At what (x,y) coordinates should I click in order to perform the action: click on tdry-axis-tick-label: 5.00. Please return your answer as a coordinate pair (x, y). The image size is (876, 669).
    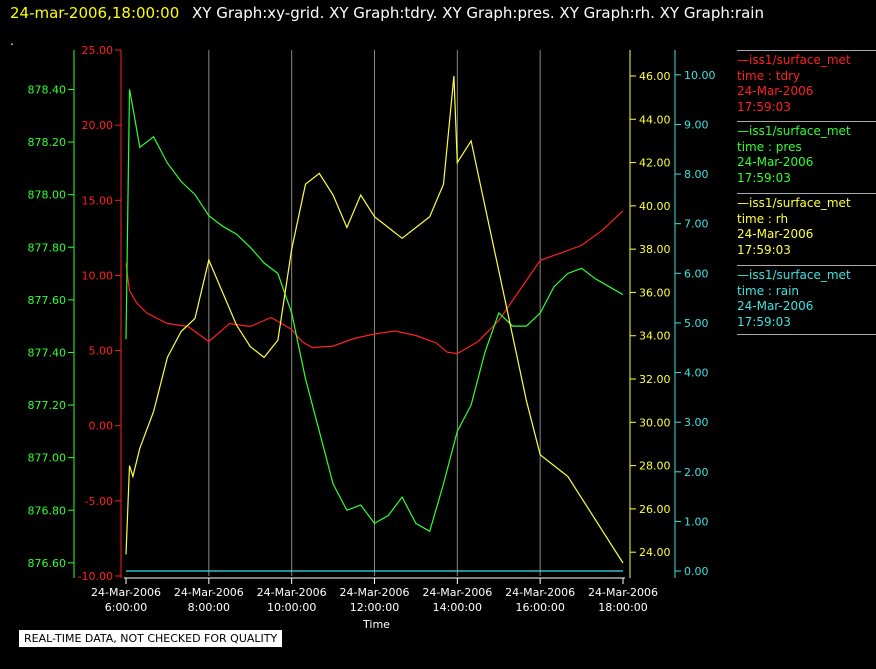
    Looking at the image, I should click on (101, 351).